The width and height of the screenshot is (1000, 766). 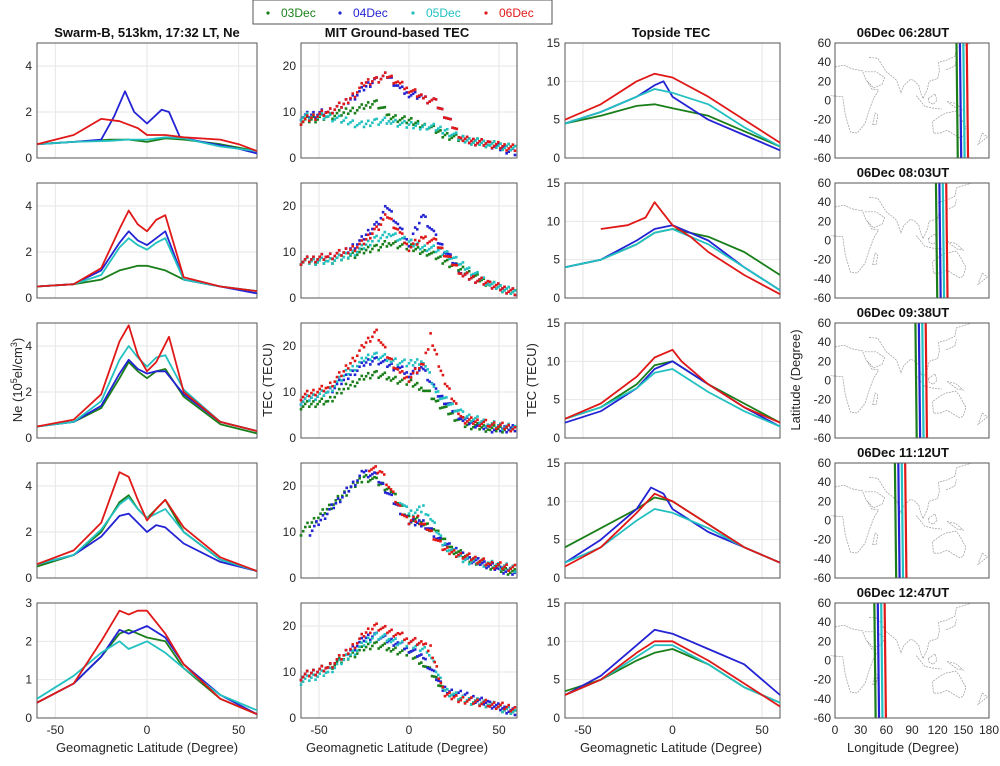 What do you see at coordinates (825, 202) in the screenshot?
I see `map-ytick: 40` at bounding box center [825, 202].